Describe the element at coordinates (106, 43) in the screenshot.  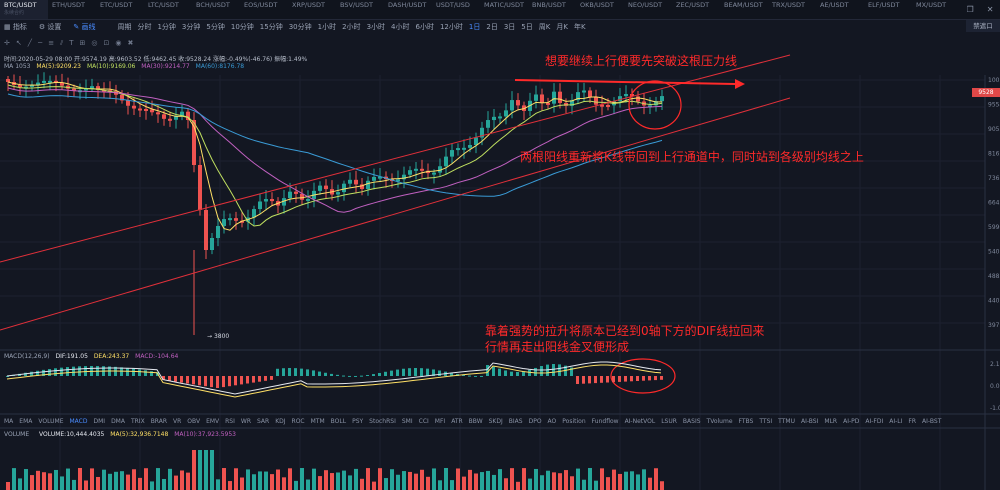
I see `lock-icon: ⊡` at that location.